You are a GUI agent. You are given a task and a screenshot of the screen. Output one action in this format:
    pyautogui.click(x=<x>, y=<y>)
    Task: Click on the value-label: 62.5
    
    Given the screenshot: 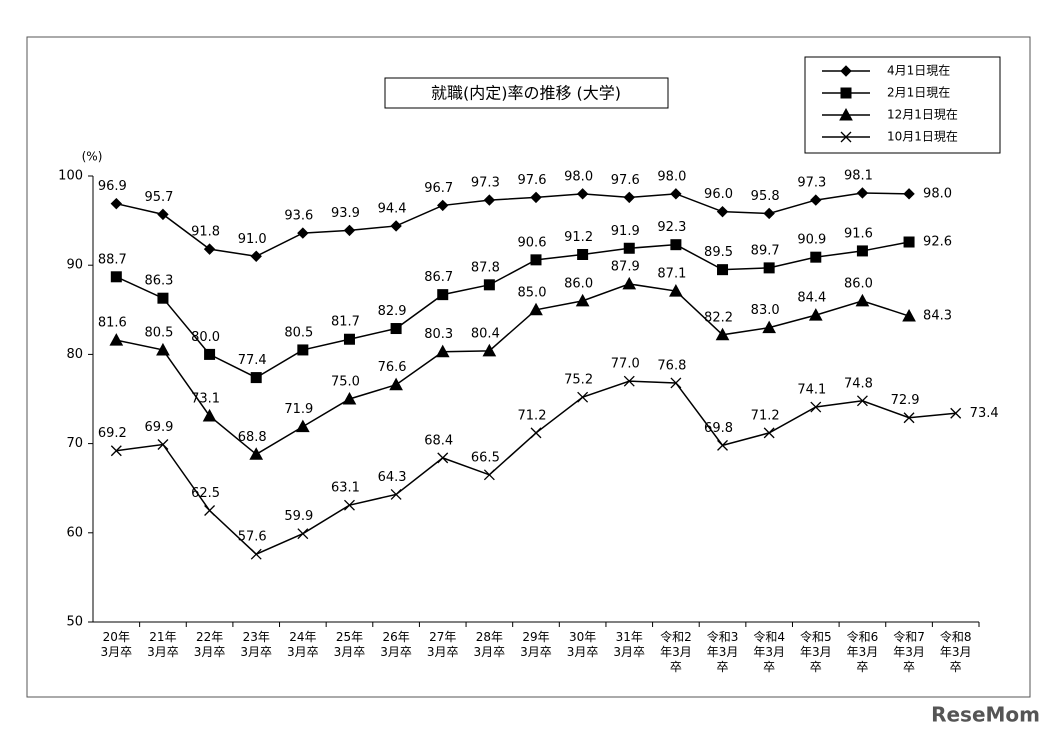 What is the action you would take?
    pyautogui.click(x=205, y=493)
    